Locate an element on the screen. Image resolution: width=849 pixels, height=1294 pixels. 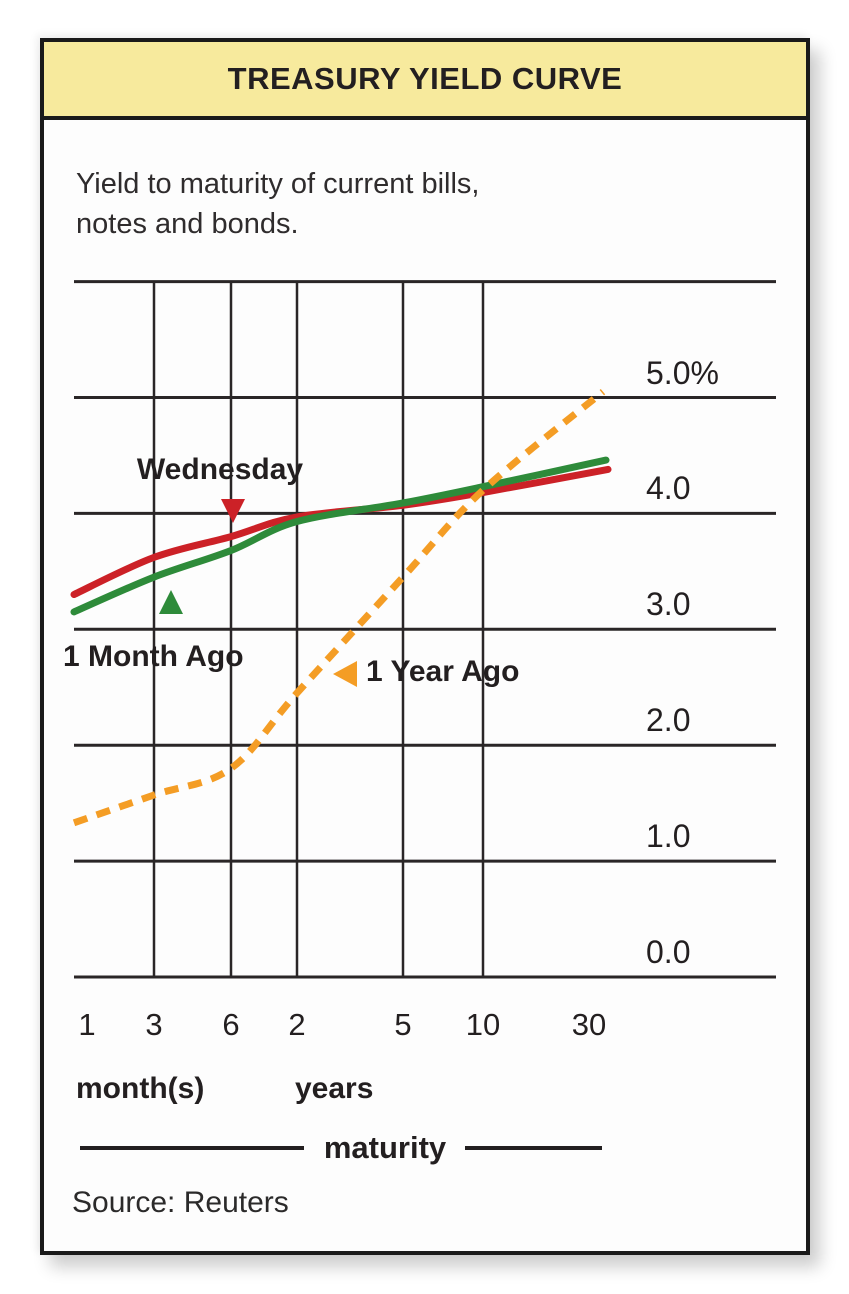
chart-title: TREASURY YIELD CURVE is located at coordinates (425, 78).